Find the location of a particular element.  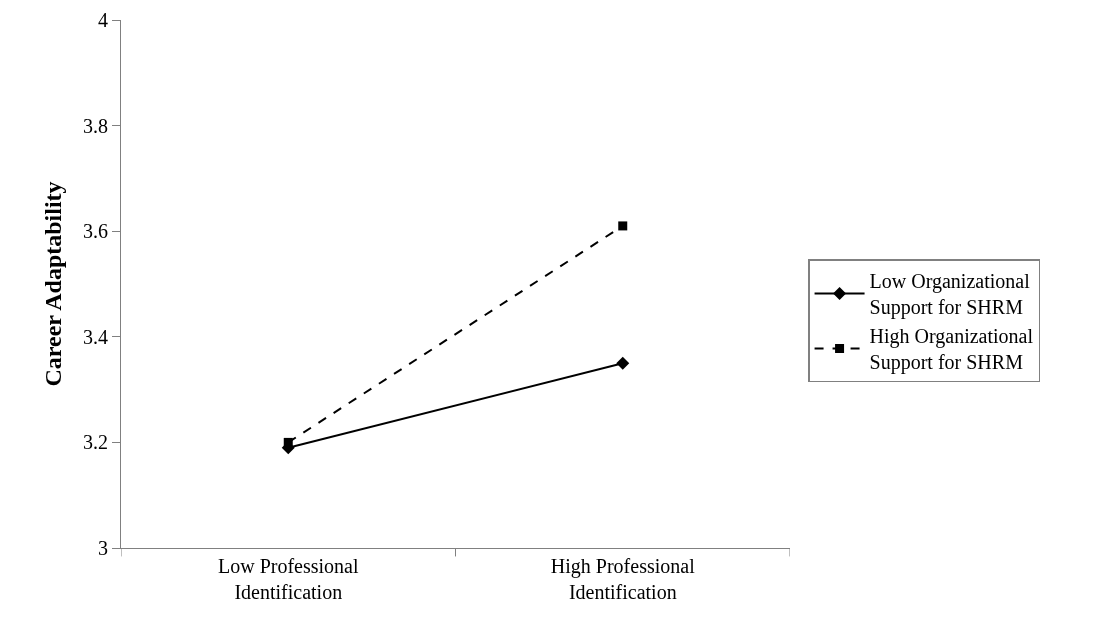

y-tick-label: 3.2 is located at coordinates (95, 442).